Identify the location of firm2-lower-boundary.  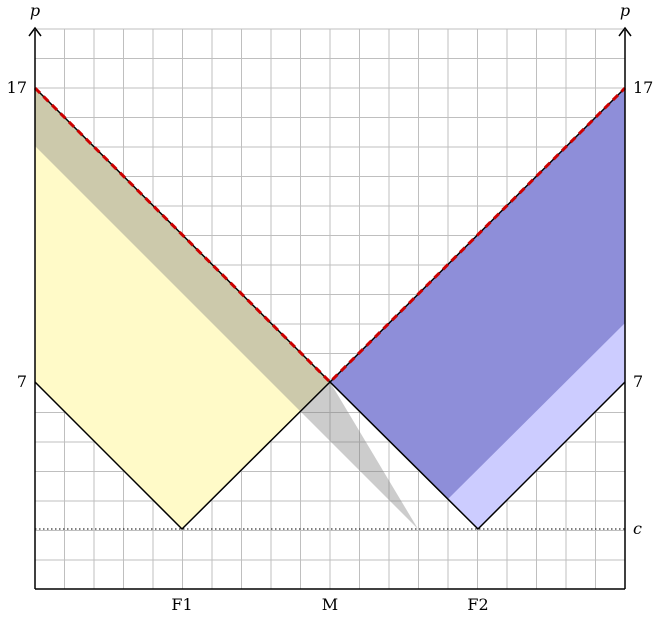
(477, 456).